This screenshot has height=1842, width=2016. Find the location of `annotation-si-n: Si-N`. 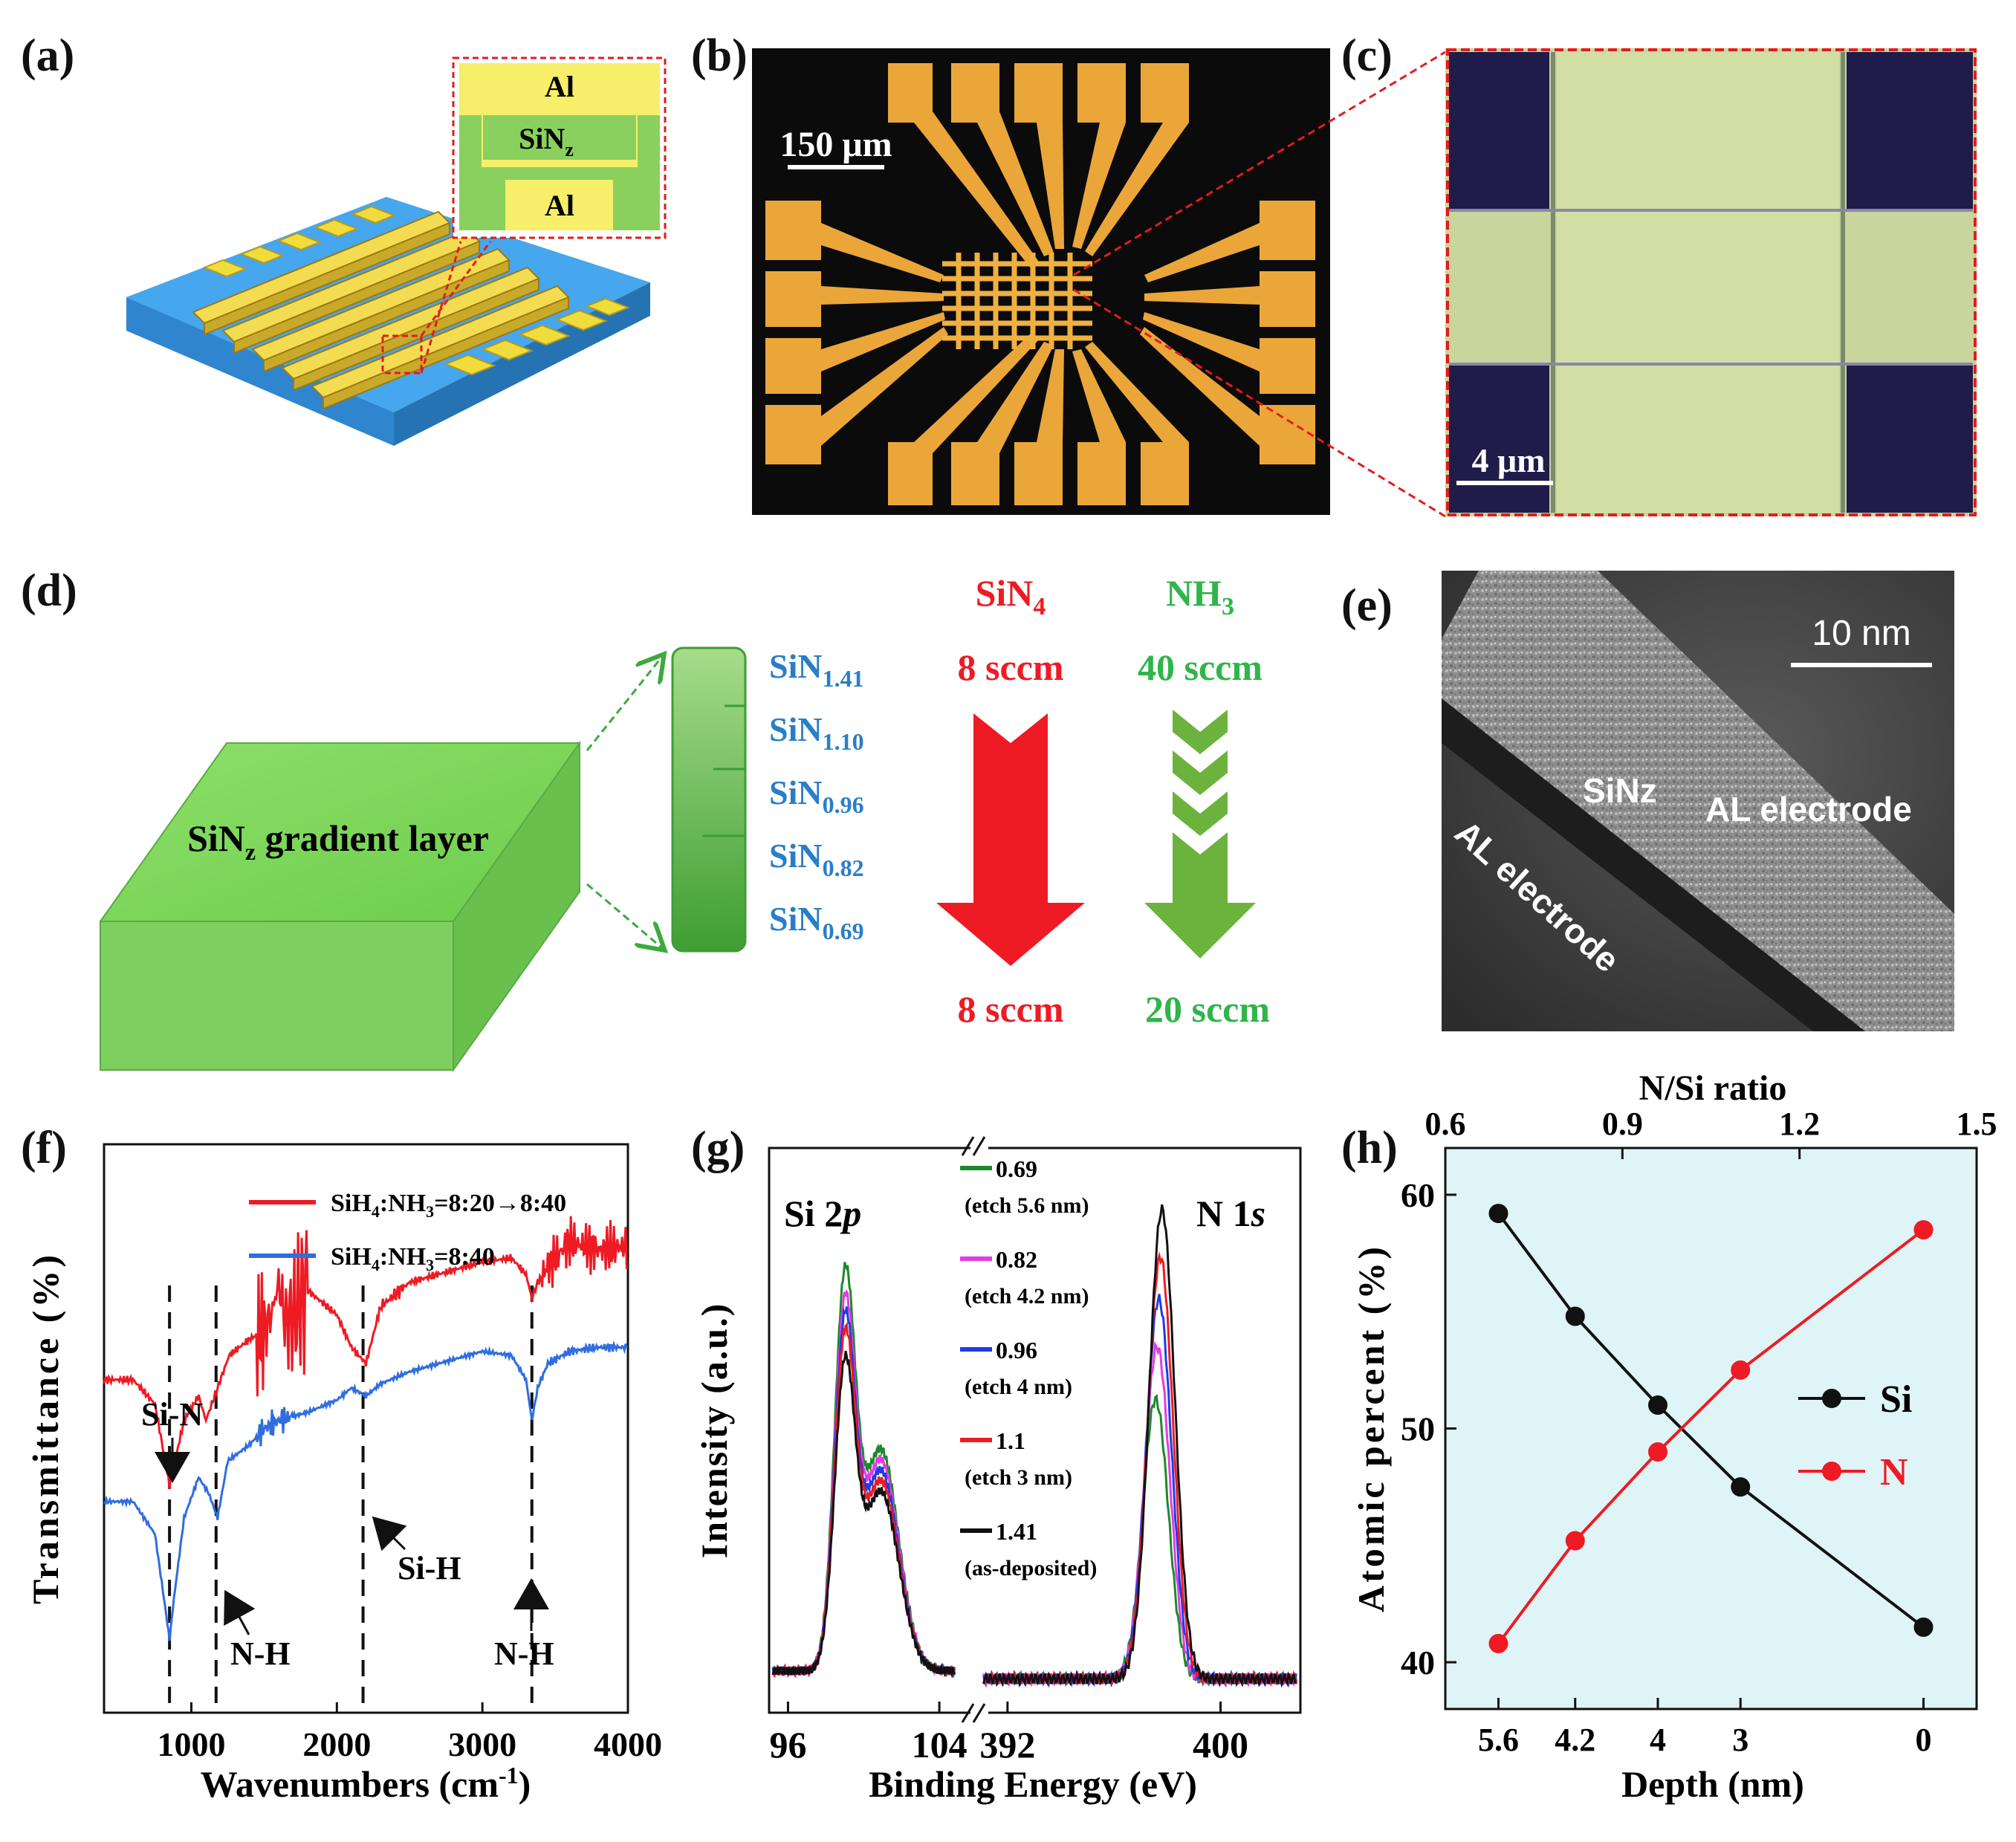

annotation-si-n: Si-N is located at coordinates (172, 1414).